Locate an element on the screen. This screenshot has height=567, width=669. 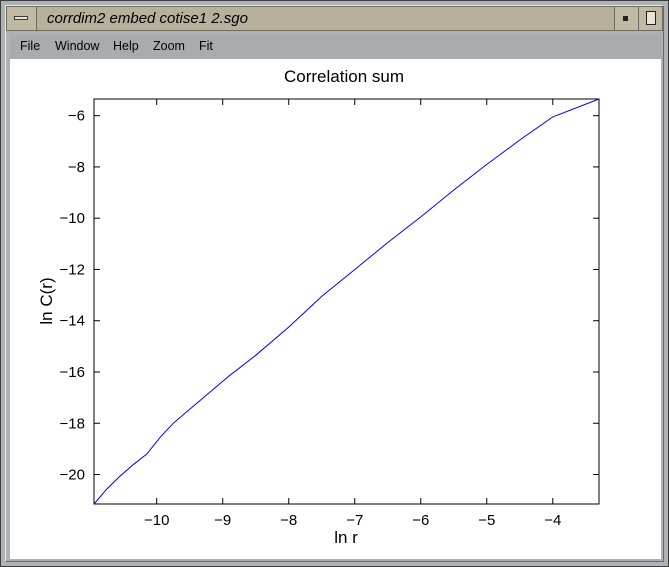
x-tick-label: −6 is located at coordinates (420, 520).